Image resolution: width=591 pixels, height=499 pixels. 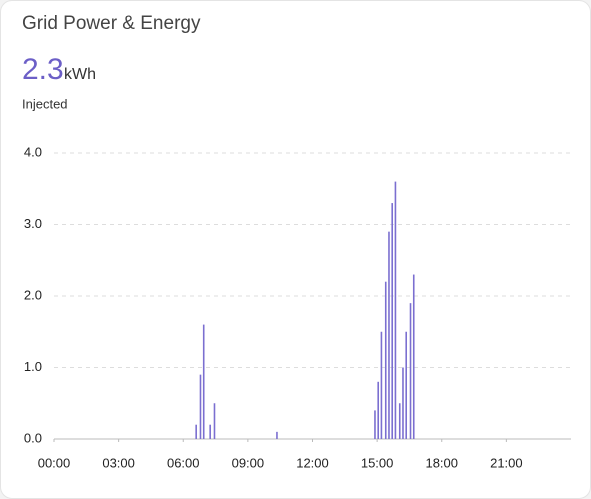 I want to click on card-title: Grid Power & Energy, so click(x=111, y=23).